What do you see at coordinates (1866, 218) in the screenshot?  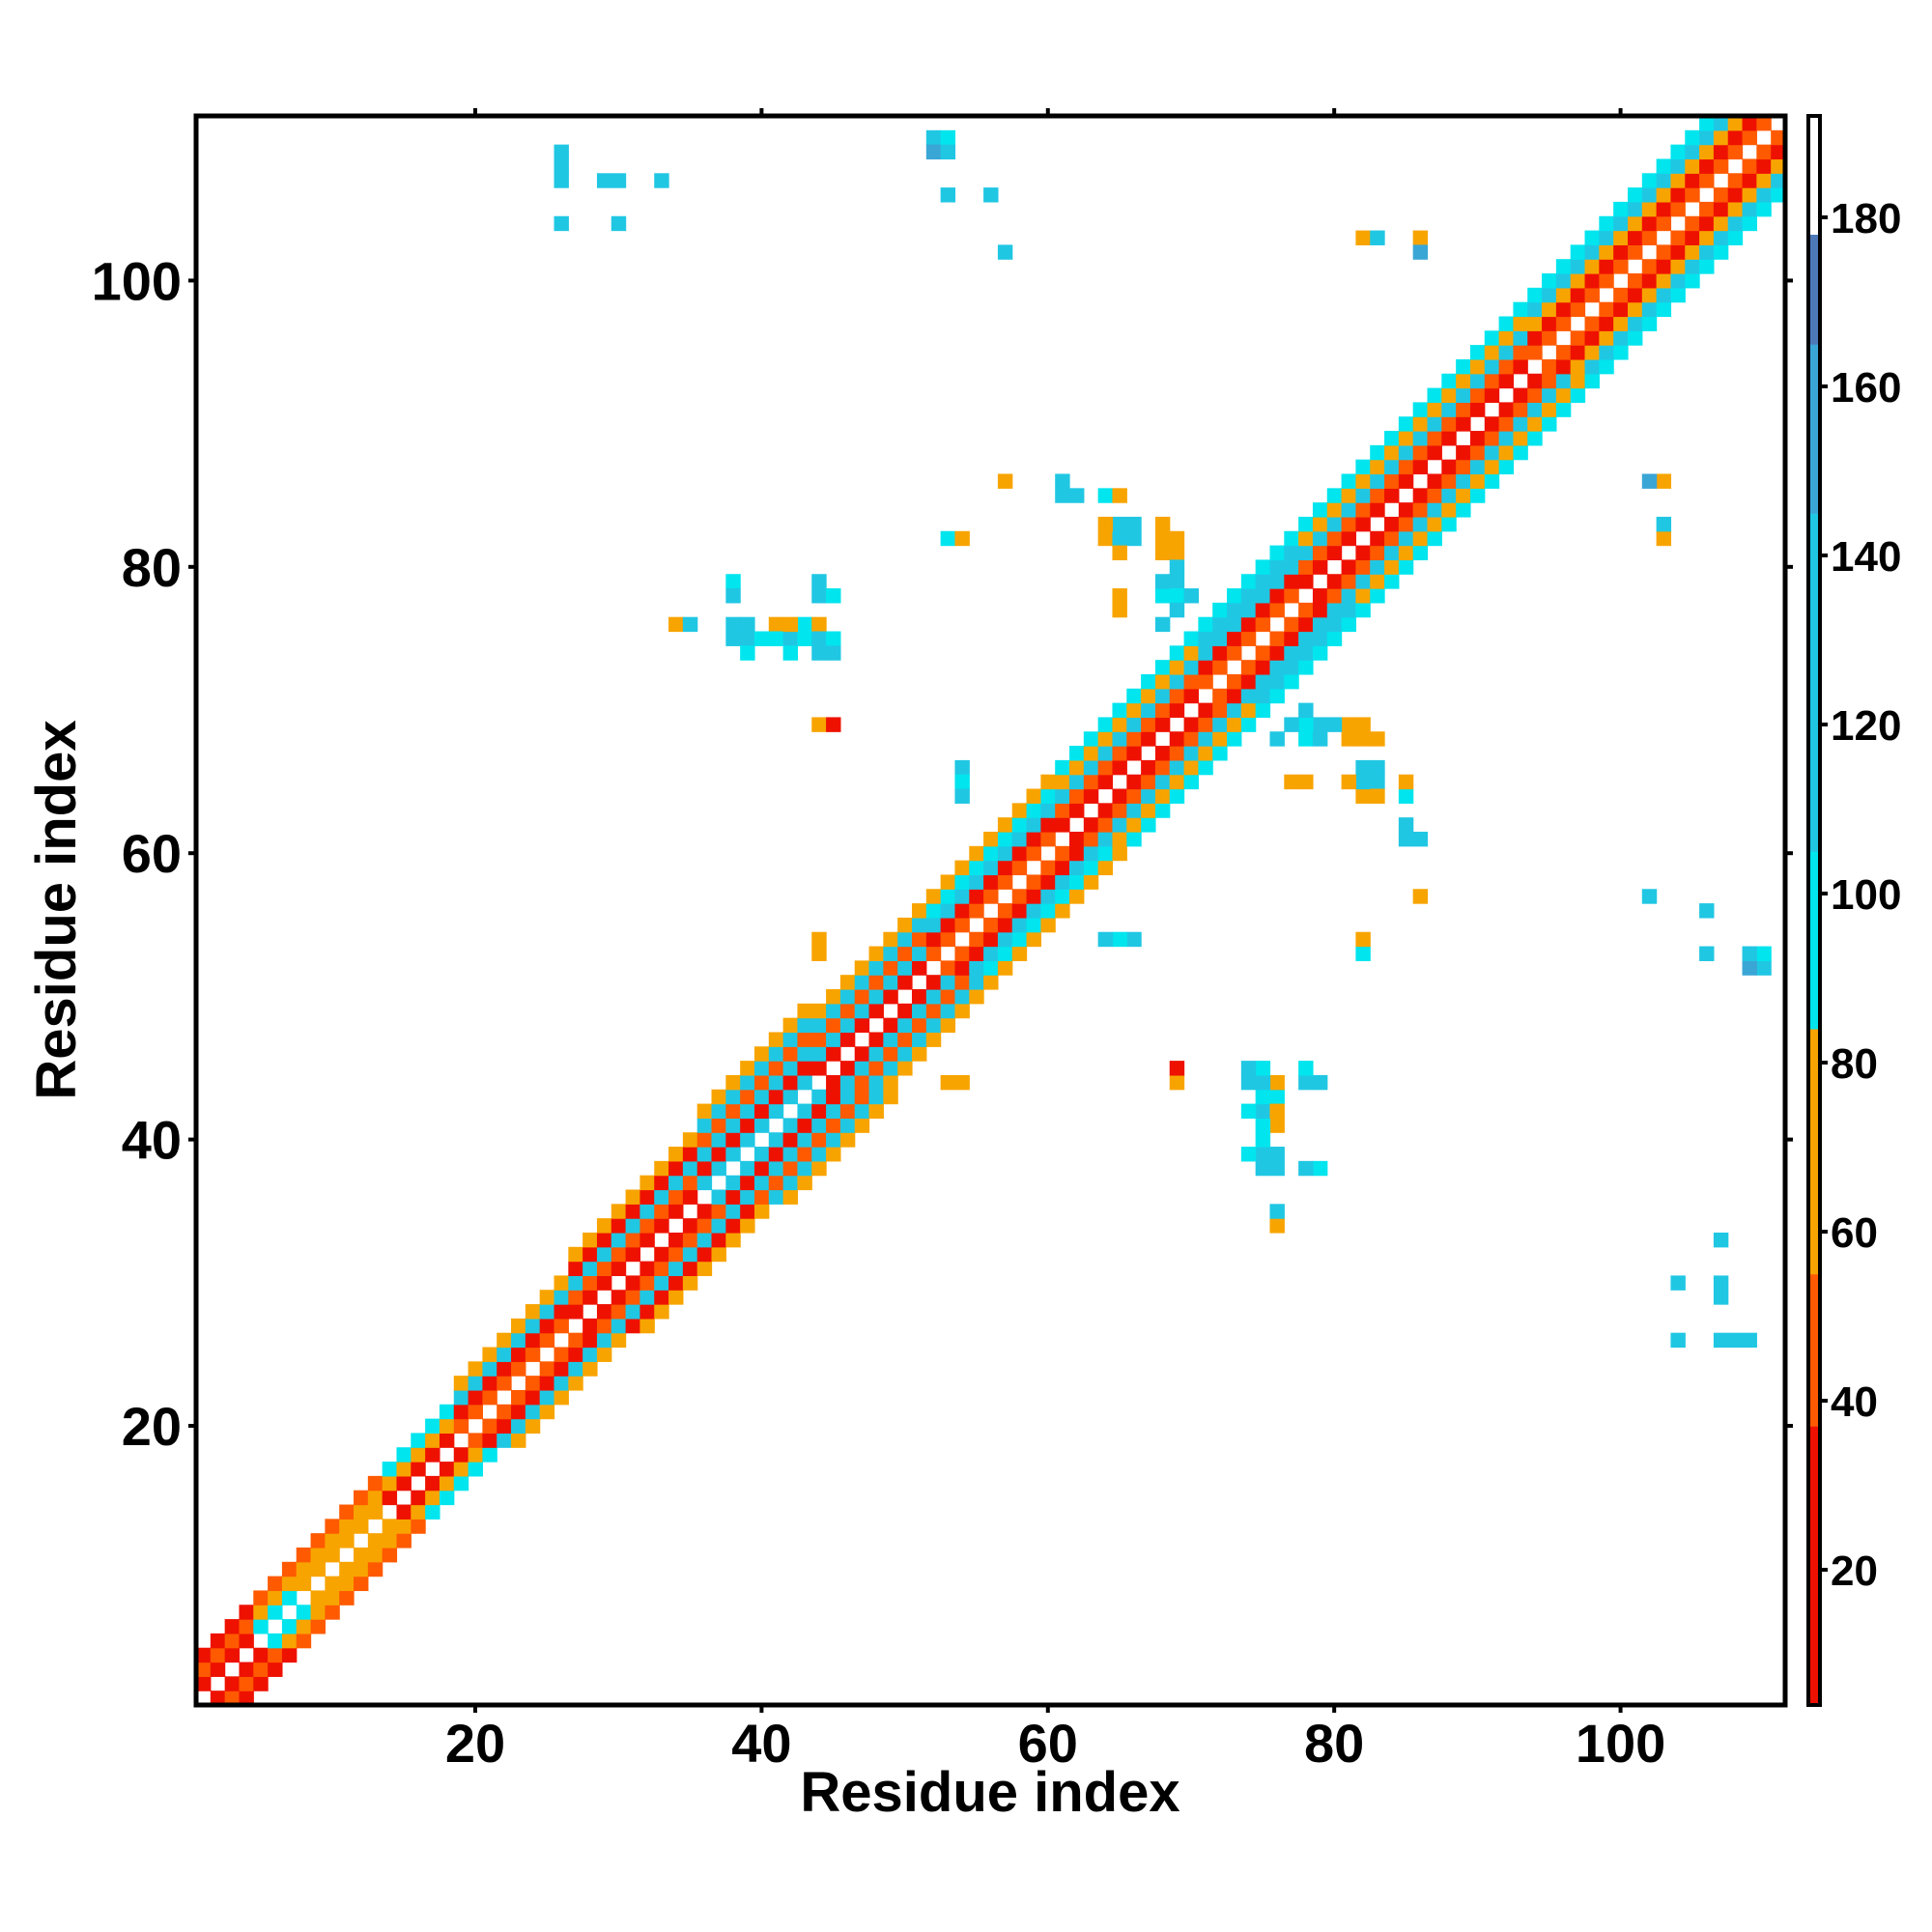 I see `colorbar-tick-label: 180` at bounding box center [1866, 218].